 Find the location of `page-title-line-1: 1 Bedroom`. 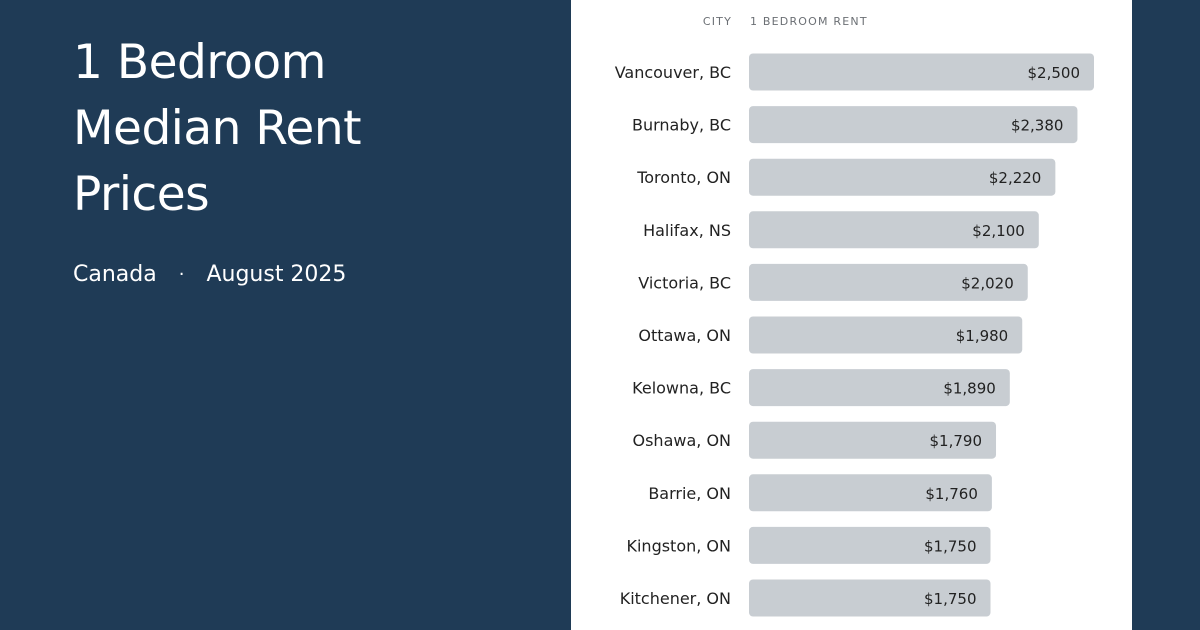

page-title-line-1: 1 Bedroom is located at coordinates (199, 62).